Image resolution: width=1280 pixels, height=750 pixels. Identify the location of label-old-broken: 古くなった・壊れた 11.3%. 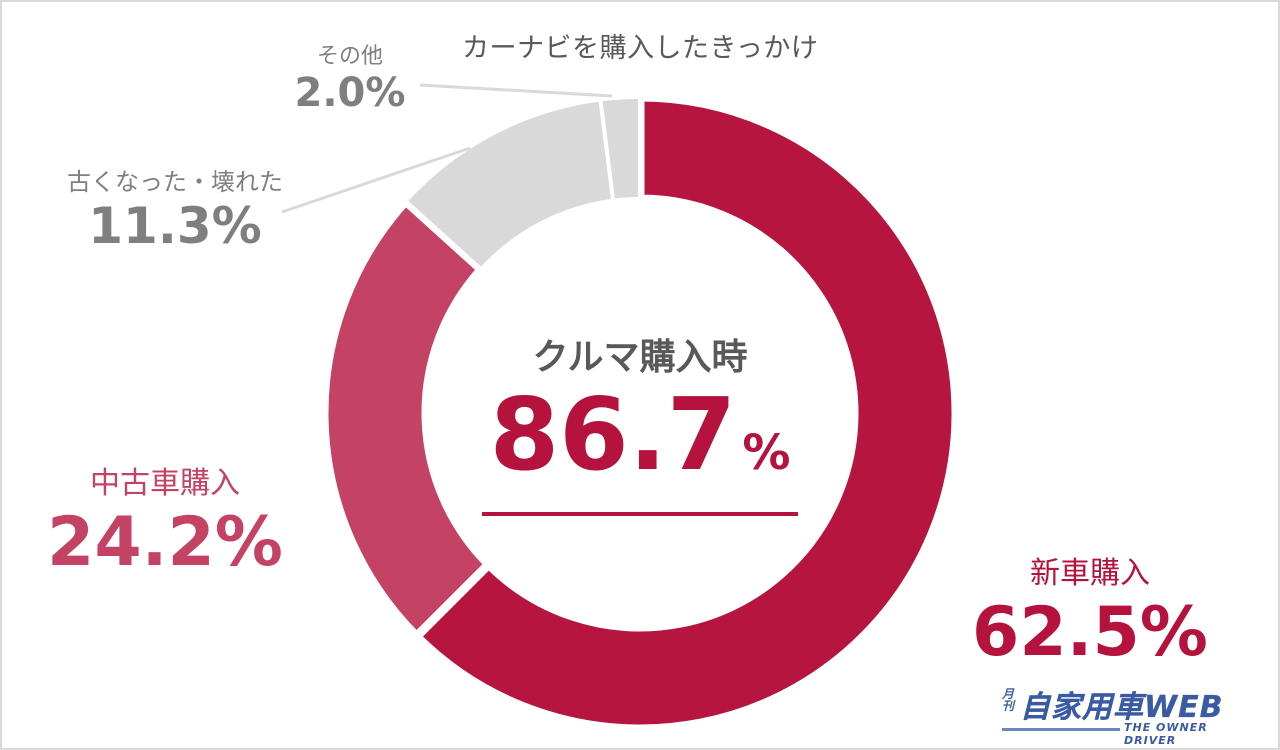
(175, 208).